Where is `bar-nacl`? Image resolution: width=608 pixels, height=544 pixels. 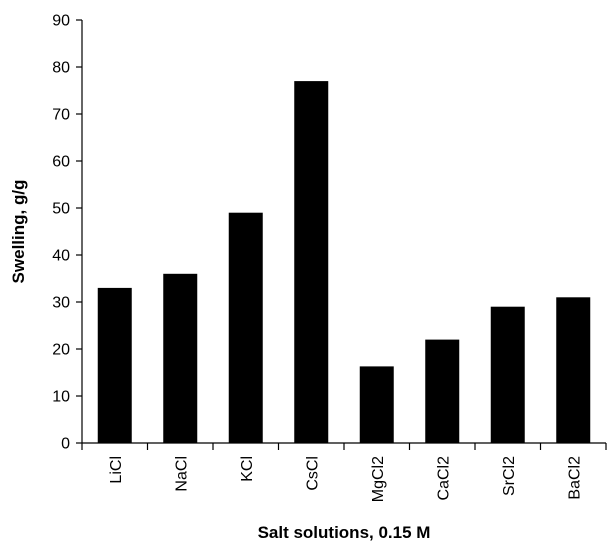
bar-nacl is located at coordinates (180, 358).